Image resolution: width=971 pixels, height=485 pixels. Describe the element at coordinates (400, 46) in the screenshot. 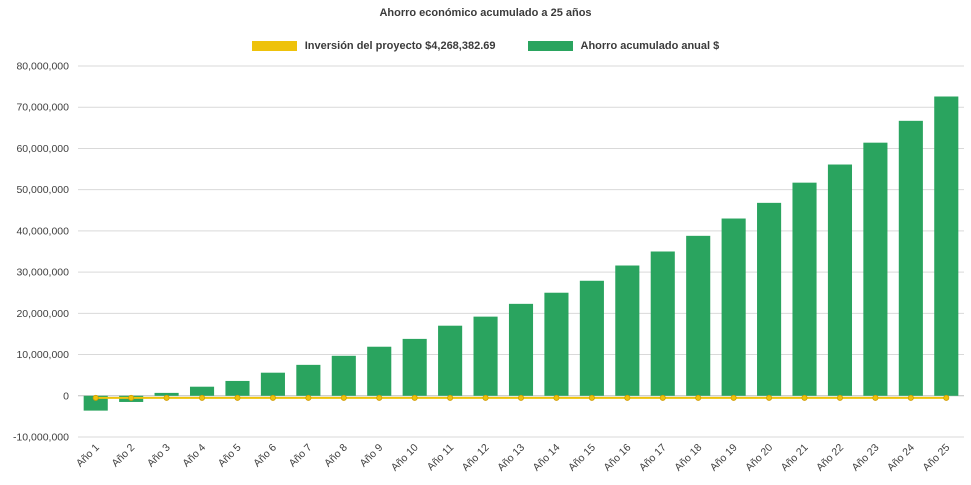

I see `legend-label-investment: Inversión del proyecto $4,268,382.69` at that location.